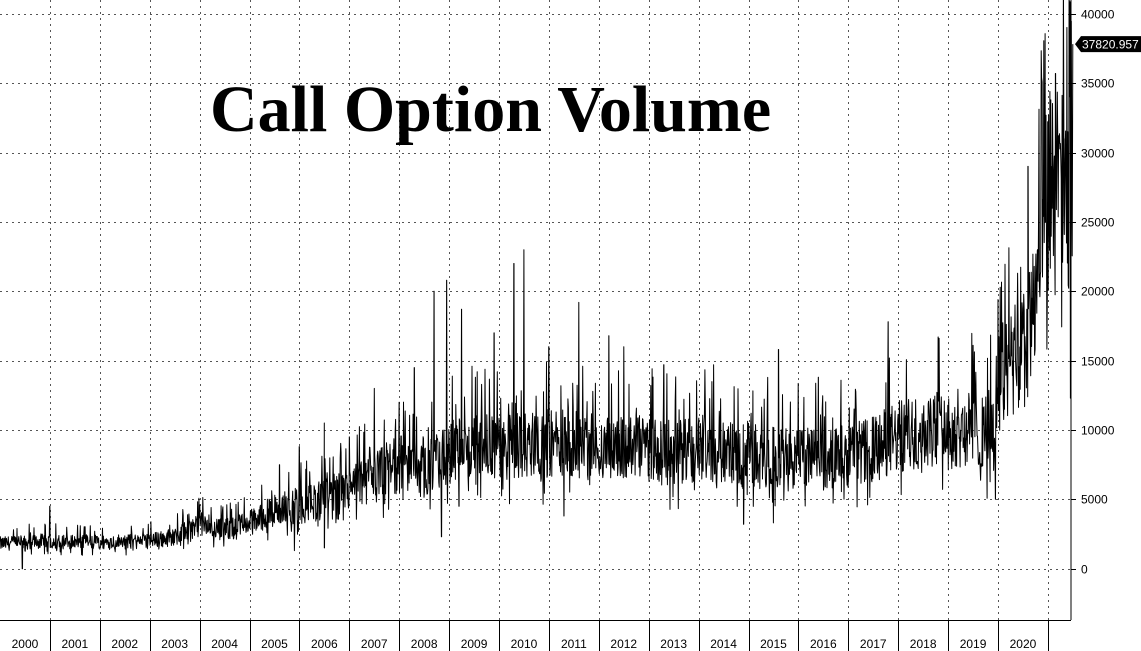 This screenshot has height=651, width=1141. I want to click on x-tick-label: 2007, so click(374, 644).